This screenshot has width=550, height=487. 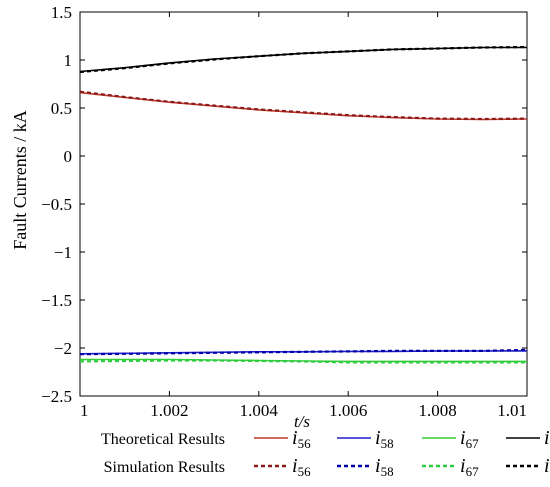 What do you see at coordinates (56, 204) in the screenshot?
I see `y-tick-label: −0.5` at bounding box center [56, 204].